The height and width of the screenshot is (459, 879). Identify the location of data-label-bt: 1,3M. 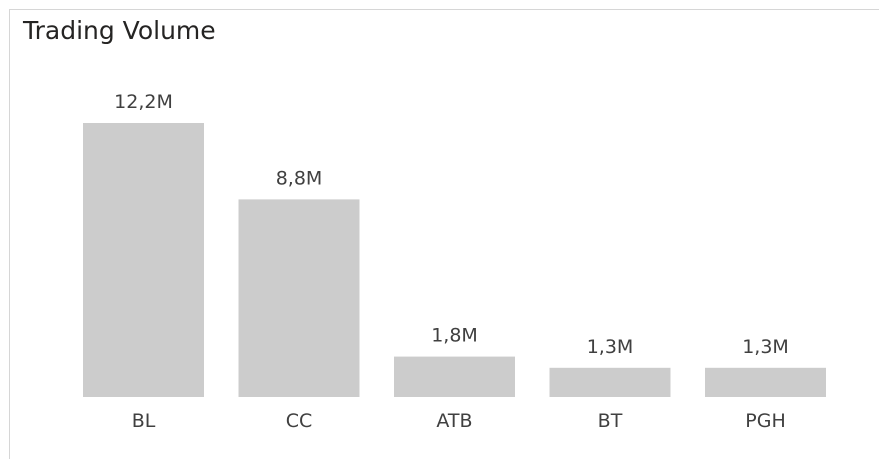
(610, 347).